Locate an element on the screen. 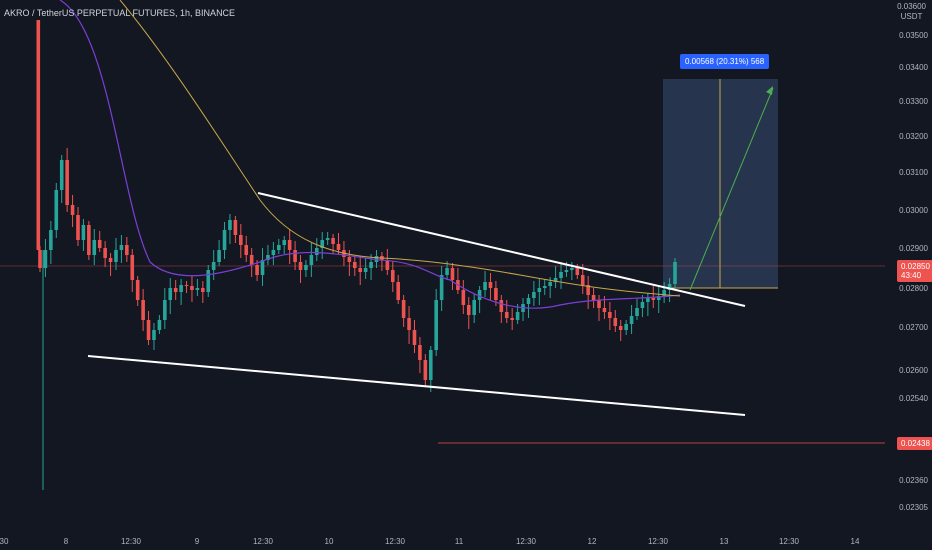  projection-arrow-head is located at coordinates (769, 90).